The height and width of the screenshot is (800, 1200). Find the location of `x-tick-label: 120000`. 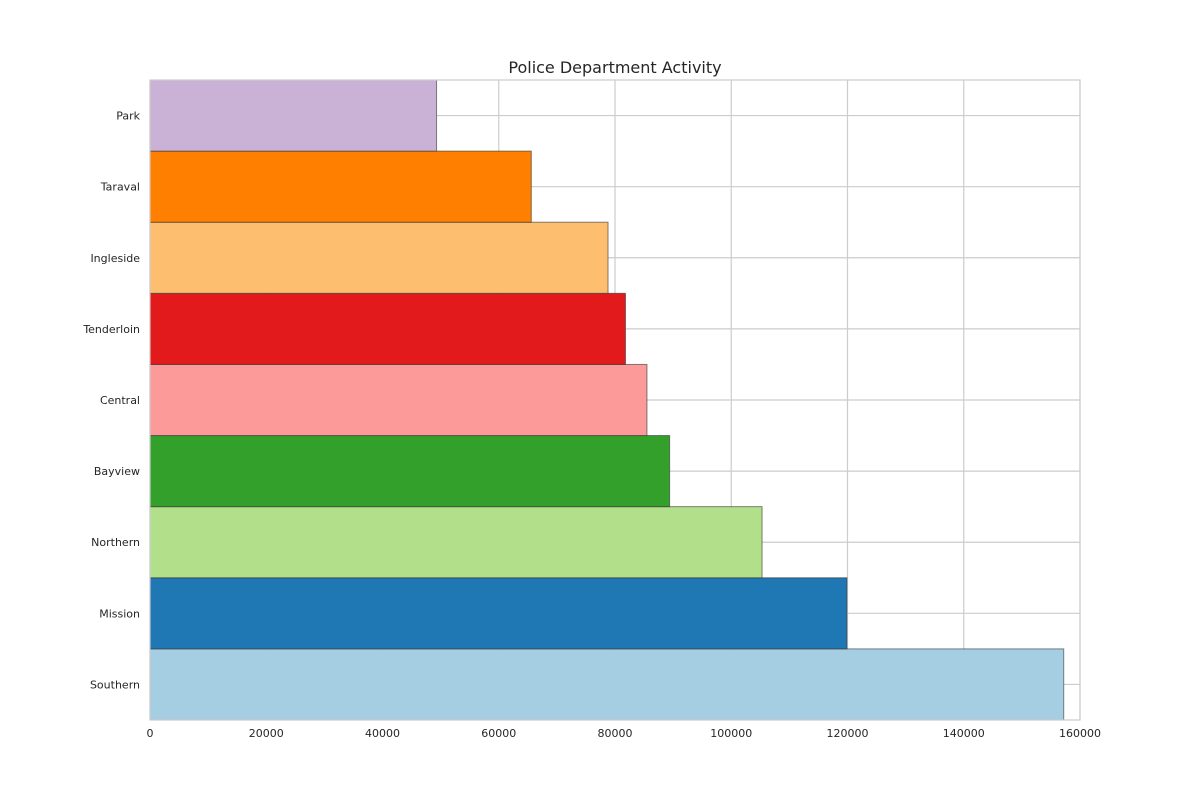

x-tick-label: 120000 is located at coordinates (848, 733).